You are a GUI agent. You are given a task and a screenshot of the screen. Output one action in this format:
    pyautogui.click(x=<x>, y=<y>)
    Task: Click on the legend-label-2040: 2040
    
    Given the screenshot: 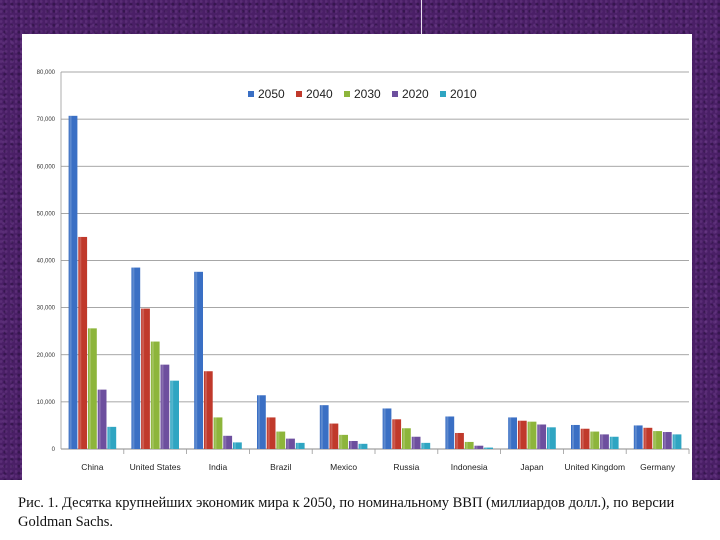 What is the action you would take?
    pyautogui.click(x=319, y=94)
    